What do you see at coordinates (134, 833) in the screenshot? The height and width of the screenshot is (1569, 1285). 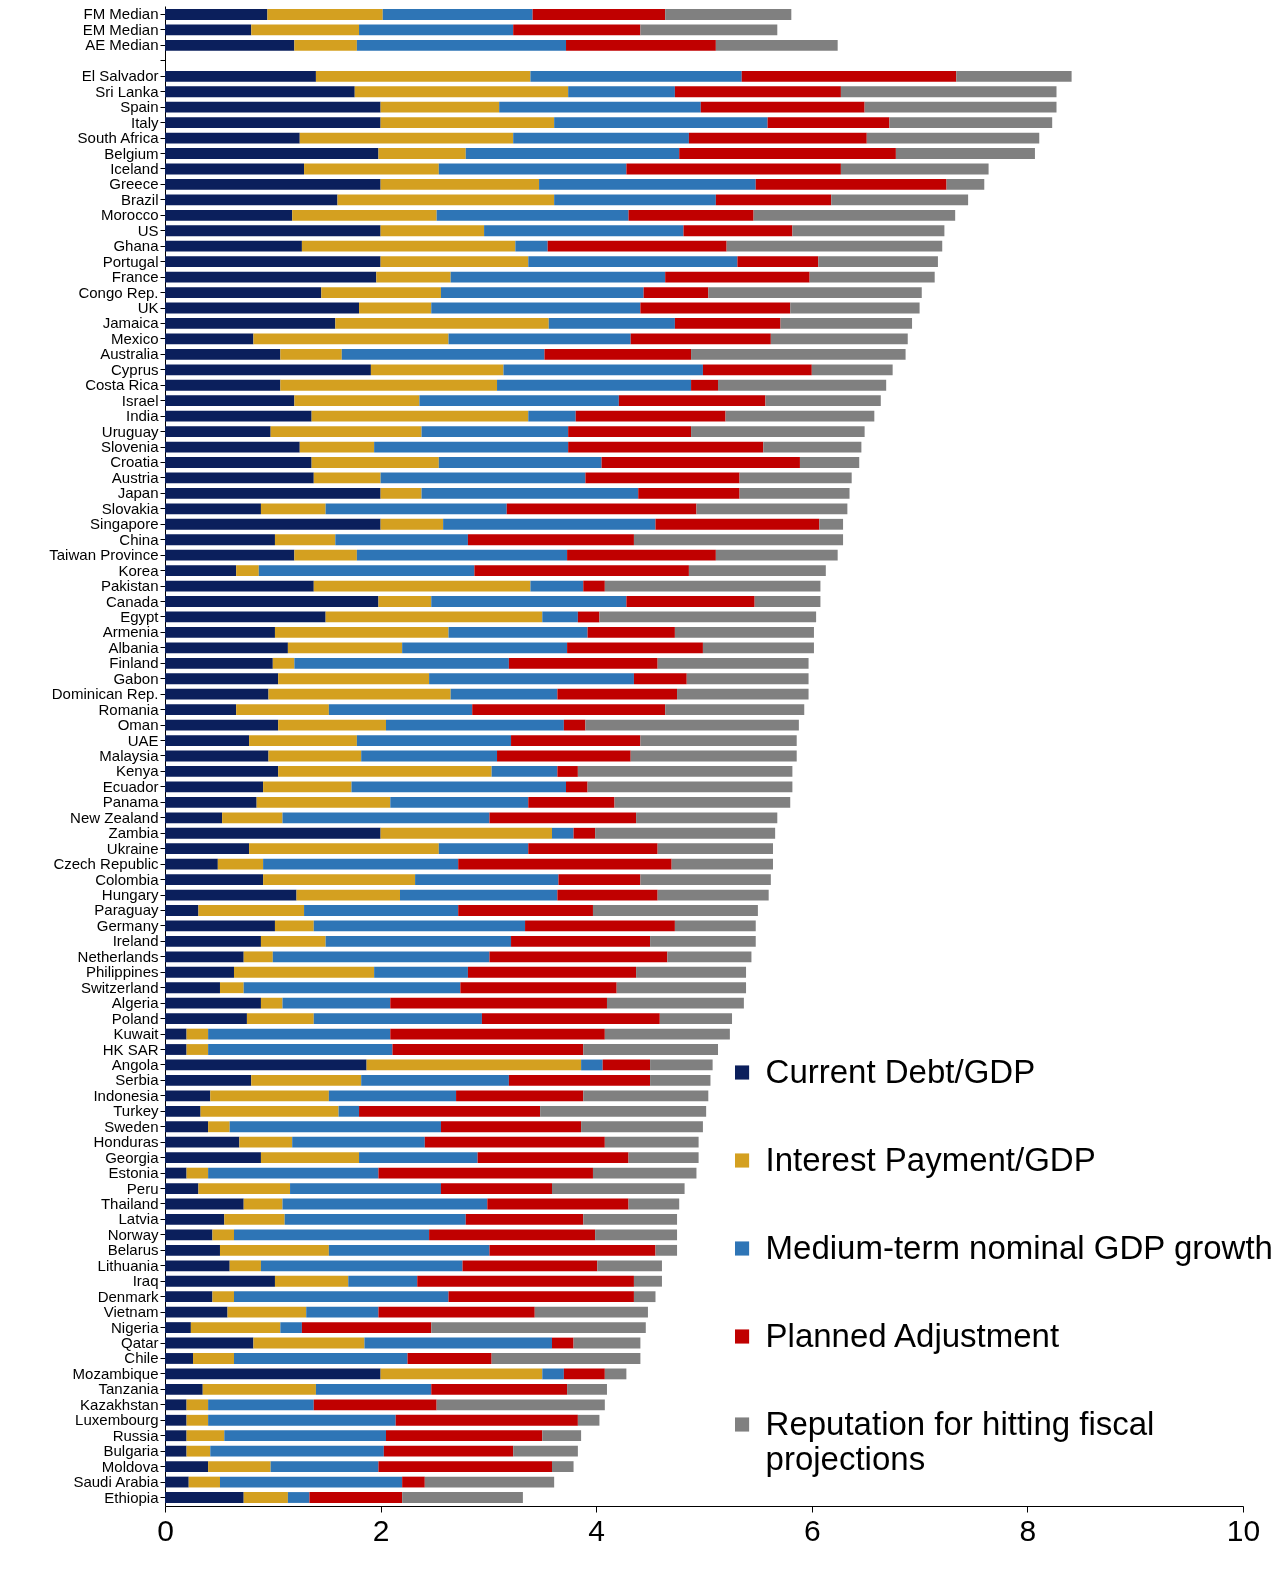 I see `y-tick-label: Zambia` at bounding box center [134, 833].